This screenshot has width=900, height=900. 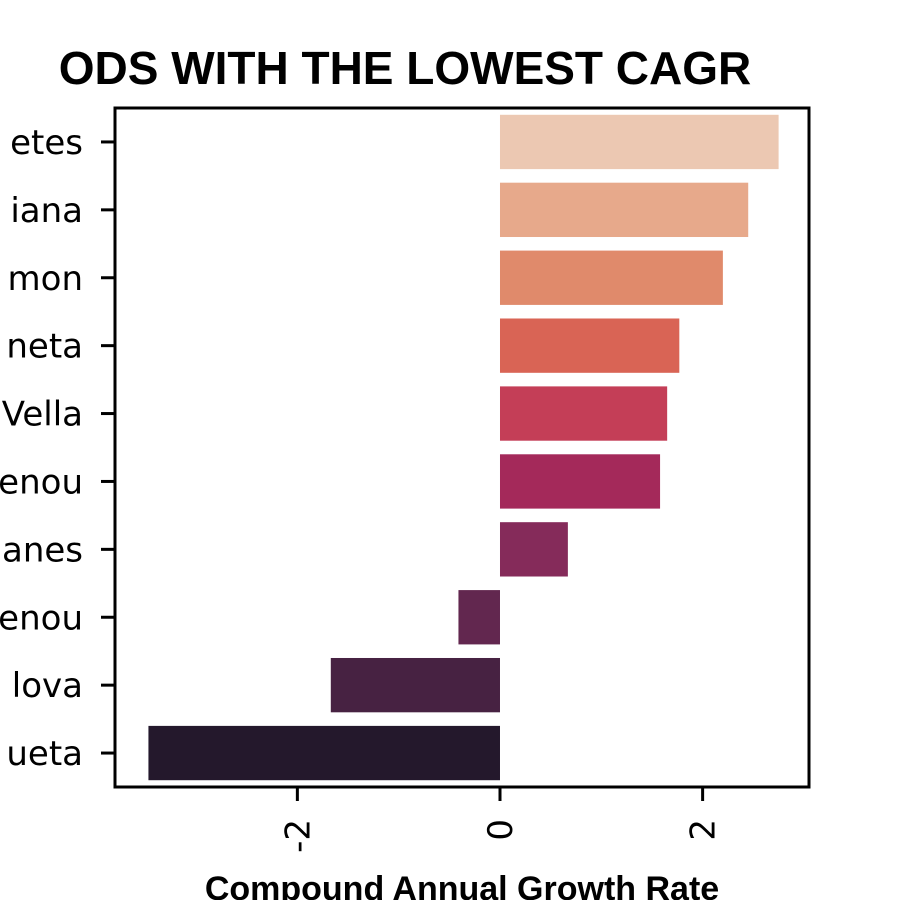 I want to click on y-tick-label-7: anes, so click(x=42, y=550).